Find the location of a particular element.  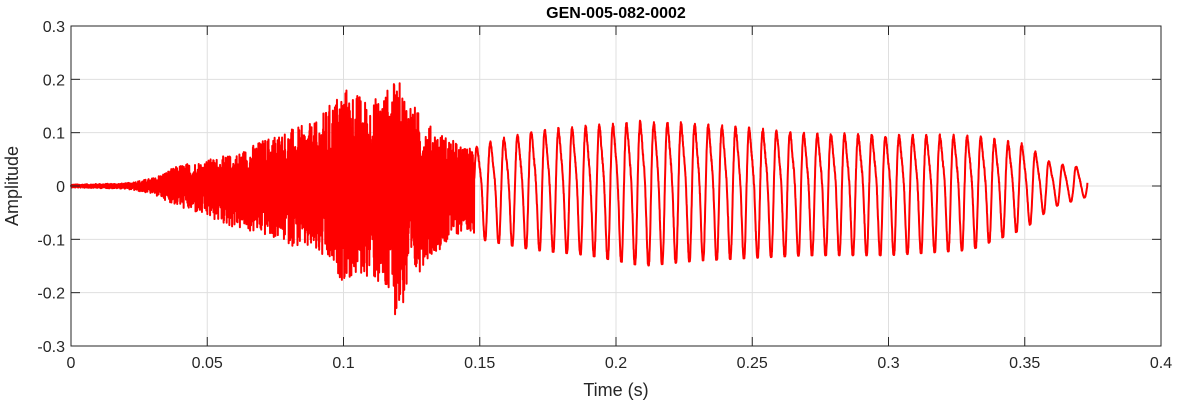

x-tick-label: 0 is located at coordinates (71, 363).